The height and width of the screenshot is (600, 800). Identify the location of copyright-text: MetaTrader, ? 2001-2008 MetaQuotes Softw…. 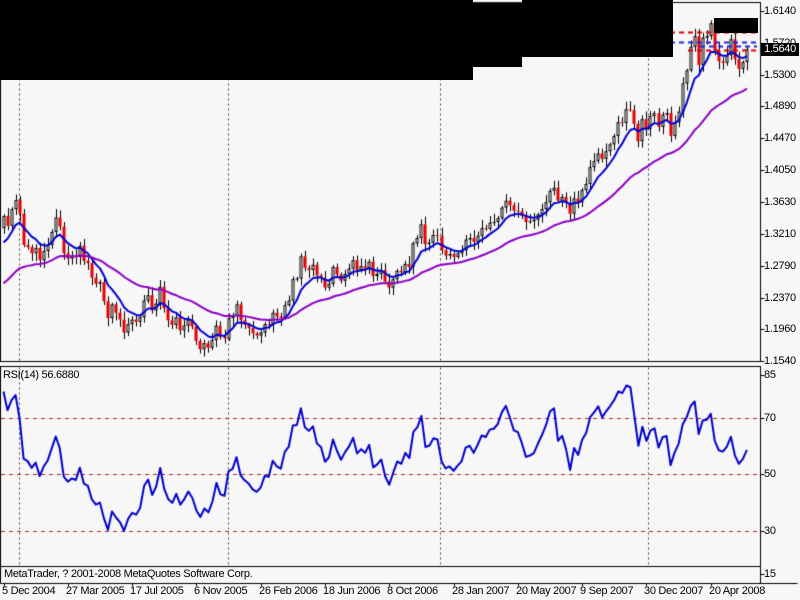
(128, 574).